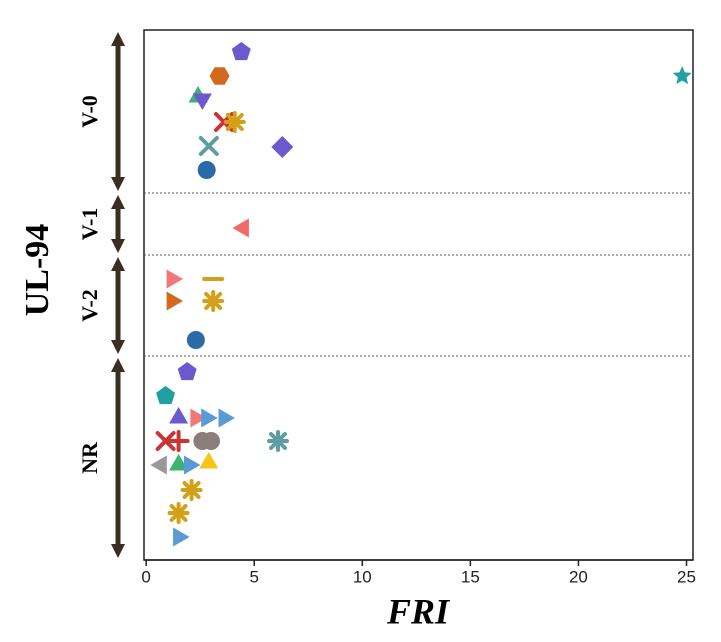 The width and height of the screenshot is (721, 642). What do you see at coordinates (253, 576) in the screenshot?
I see `x-tick-label: 5` at bounding box center [253, 576].